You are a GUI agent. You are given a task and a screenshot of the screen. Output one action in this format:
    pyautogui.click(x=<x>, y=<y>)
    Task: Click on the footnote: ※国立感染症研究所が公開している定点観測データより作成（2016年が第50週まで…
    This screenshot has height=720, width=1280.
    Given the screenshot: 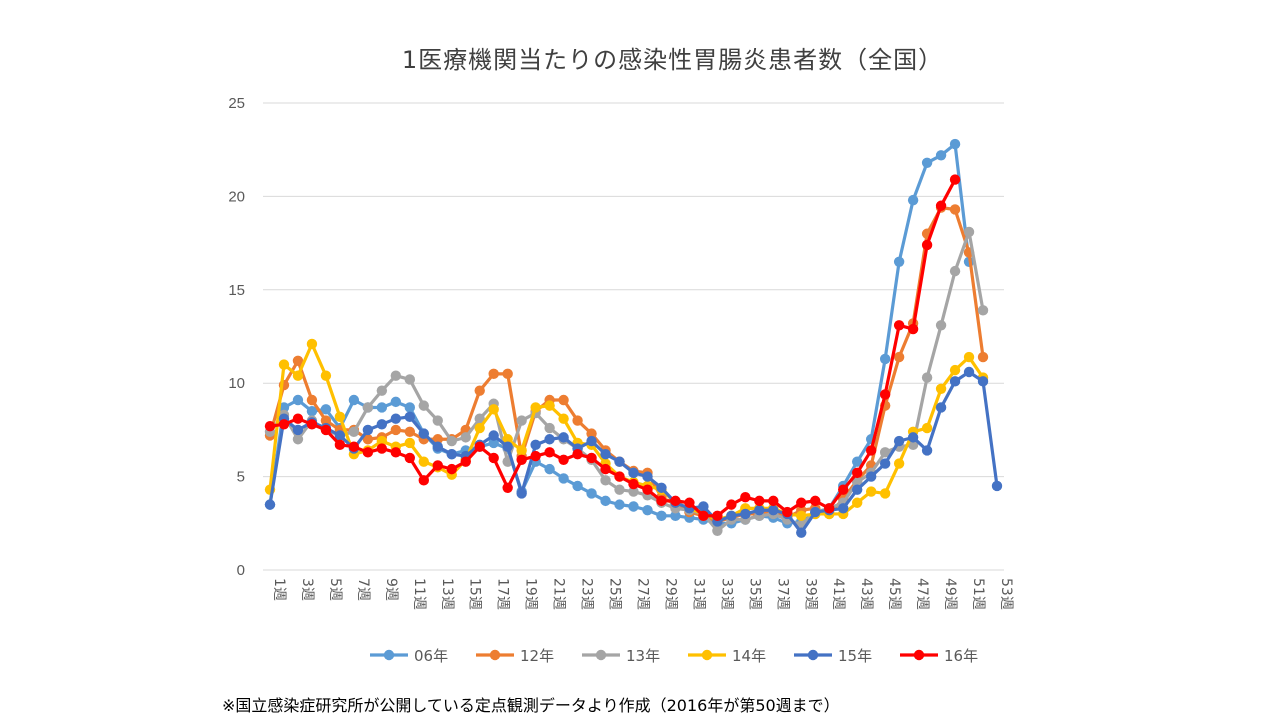 What is the action you would take?
    pyautogui.click(x=531, y=705)
    